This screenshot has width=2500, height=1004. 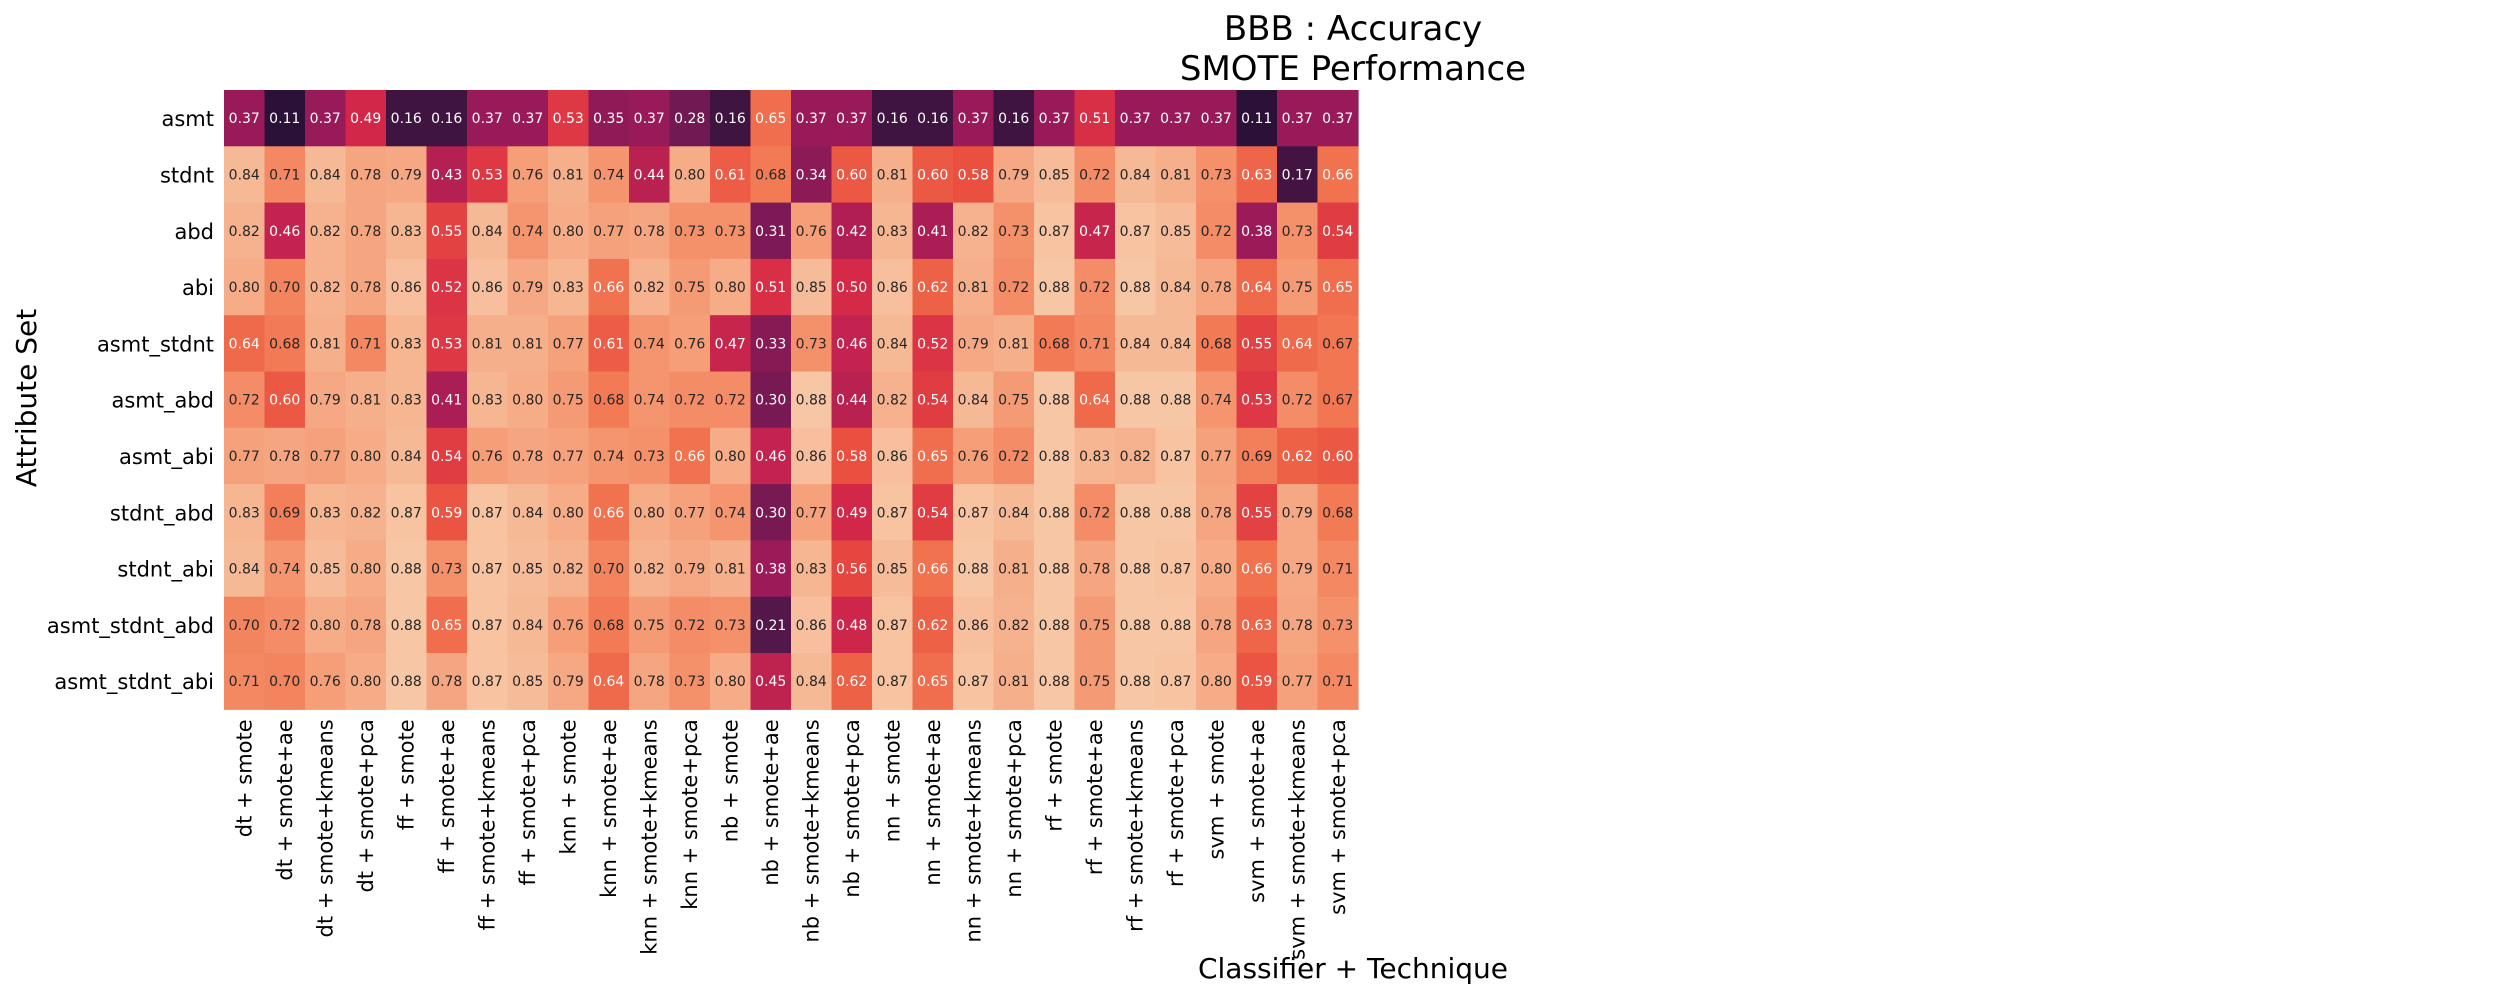 What do you see at coordinates (366, 805) in the screenshot?
I see `x-tick-label: dt + smote+pca` at bounding box center [366, 805].